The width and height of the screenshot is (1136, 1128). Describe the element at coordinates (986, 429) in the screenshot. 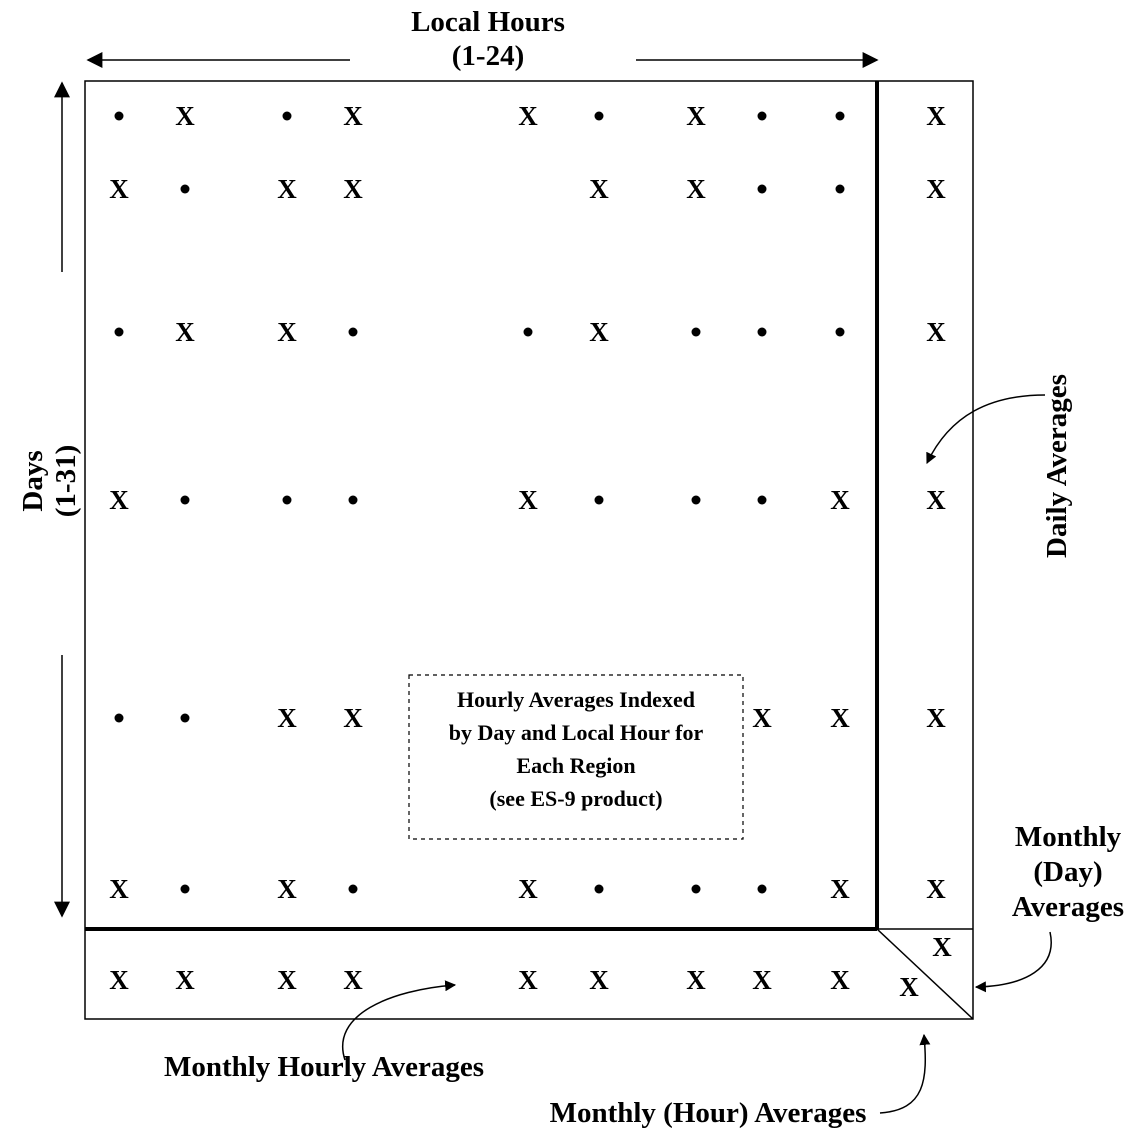

I see `daily-averages-arrow` at that location.